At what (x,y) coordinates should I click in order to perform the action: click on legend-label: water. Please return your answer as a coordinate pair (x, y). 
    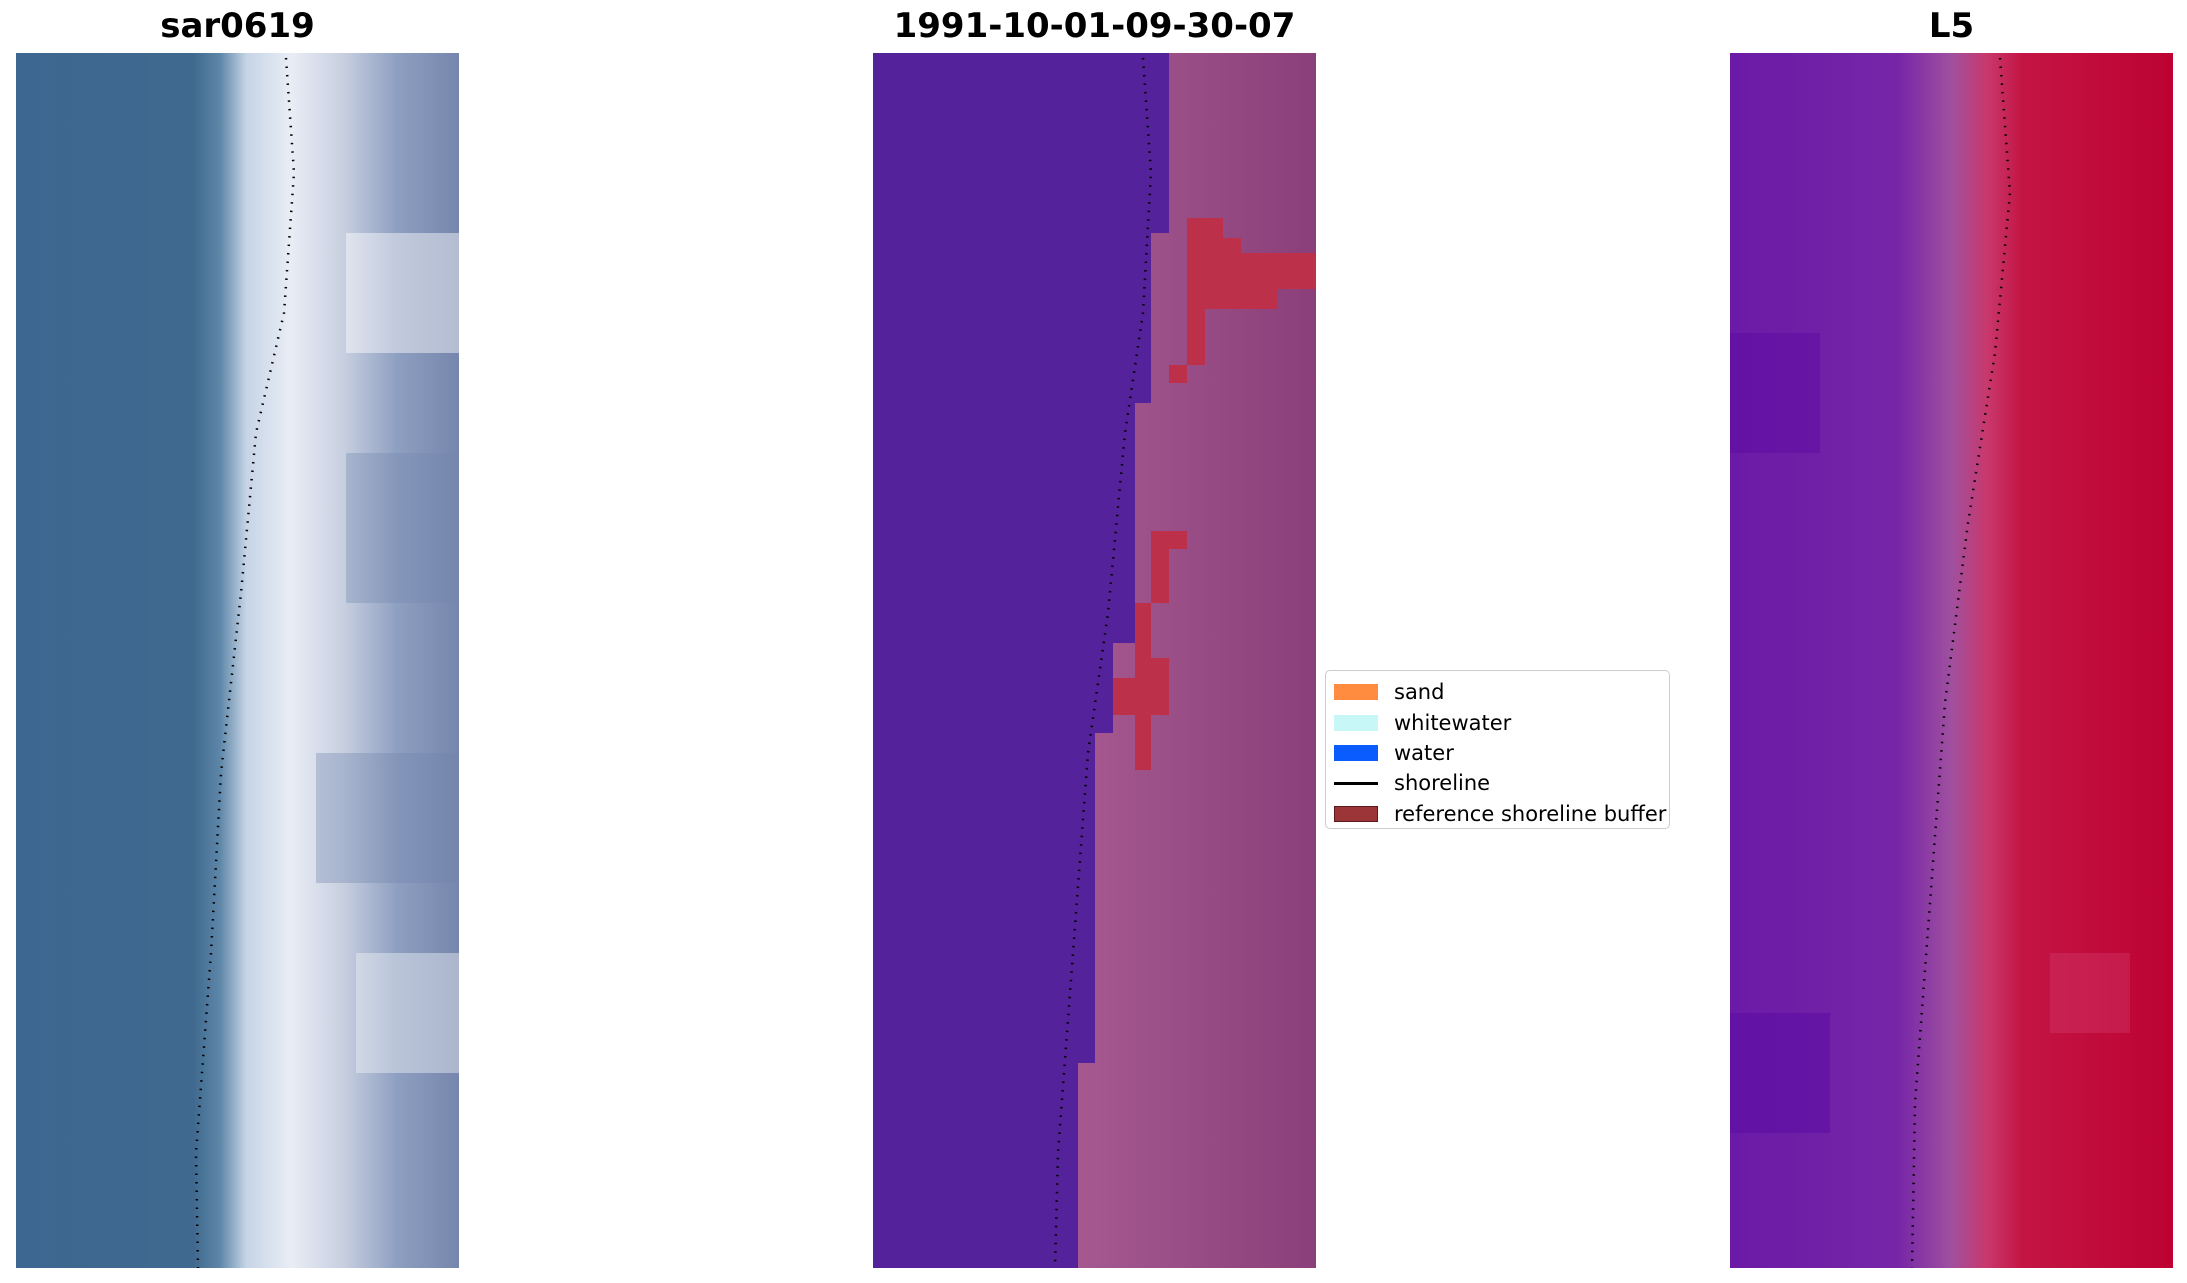
    Looking at the image, I should click on (1424, 752).